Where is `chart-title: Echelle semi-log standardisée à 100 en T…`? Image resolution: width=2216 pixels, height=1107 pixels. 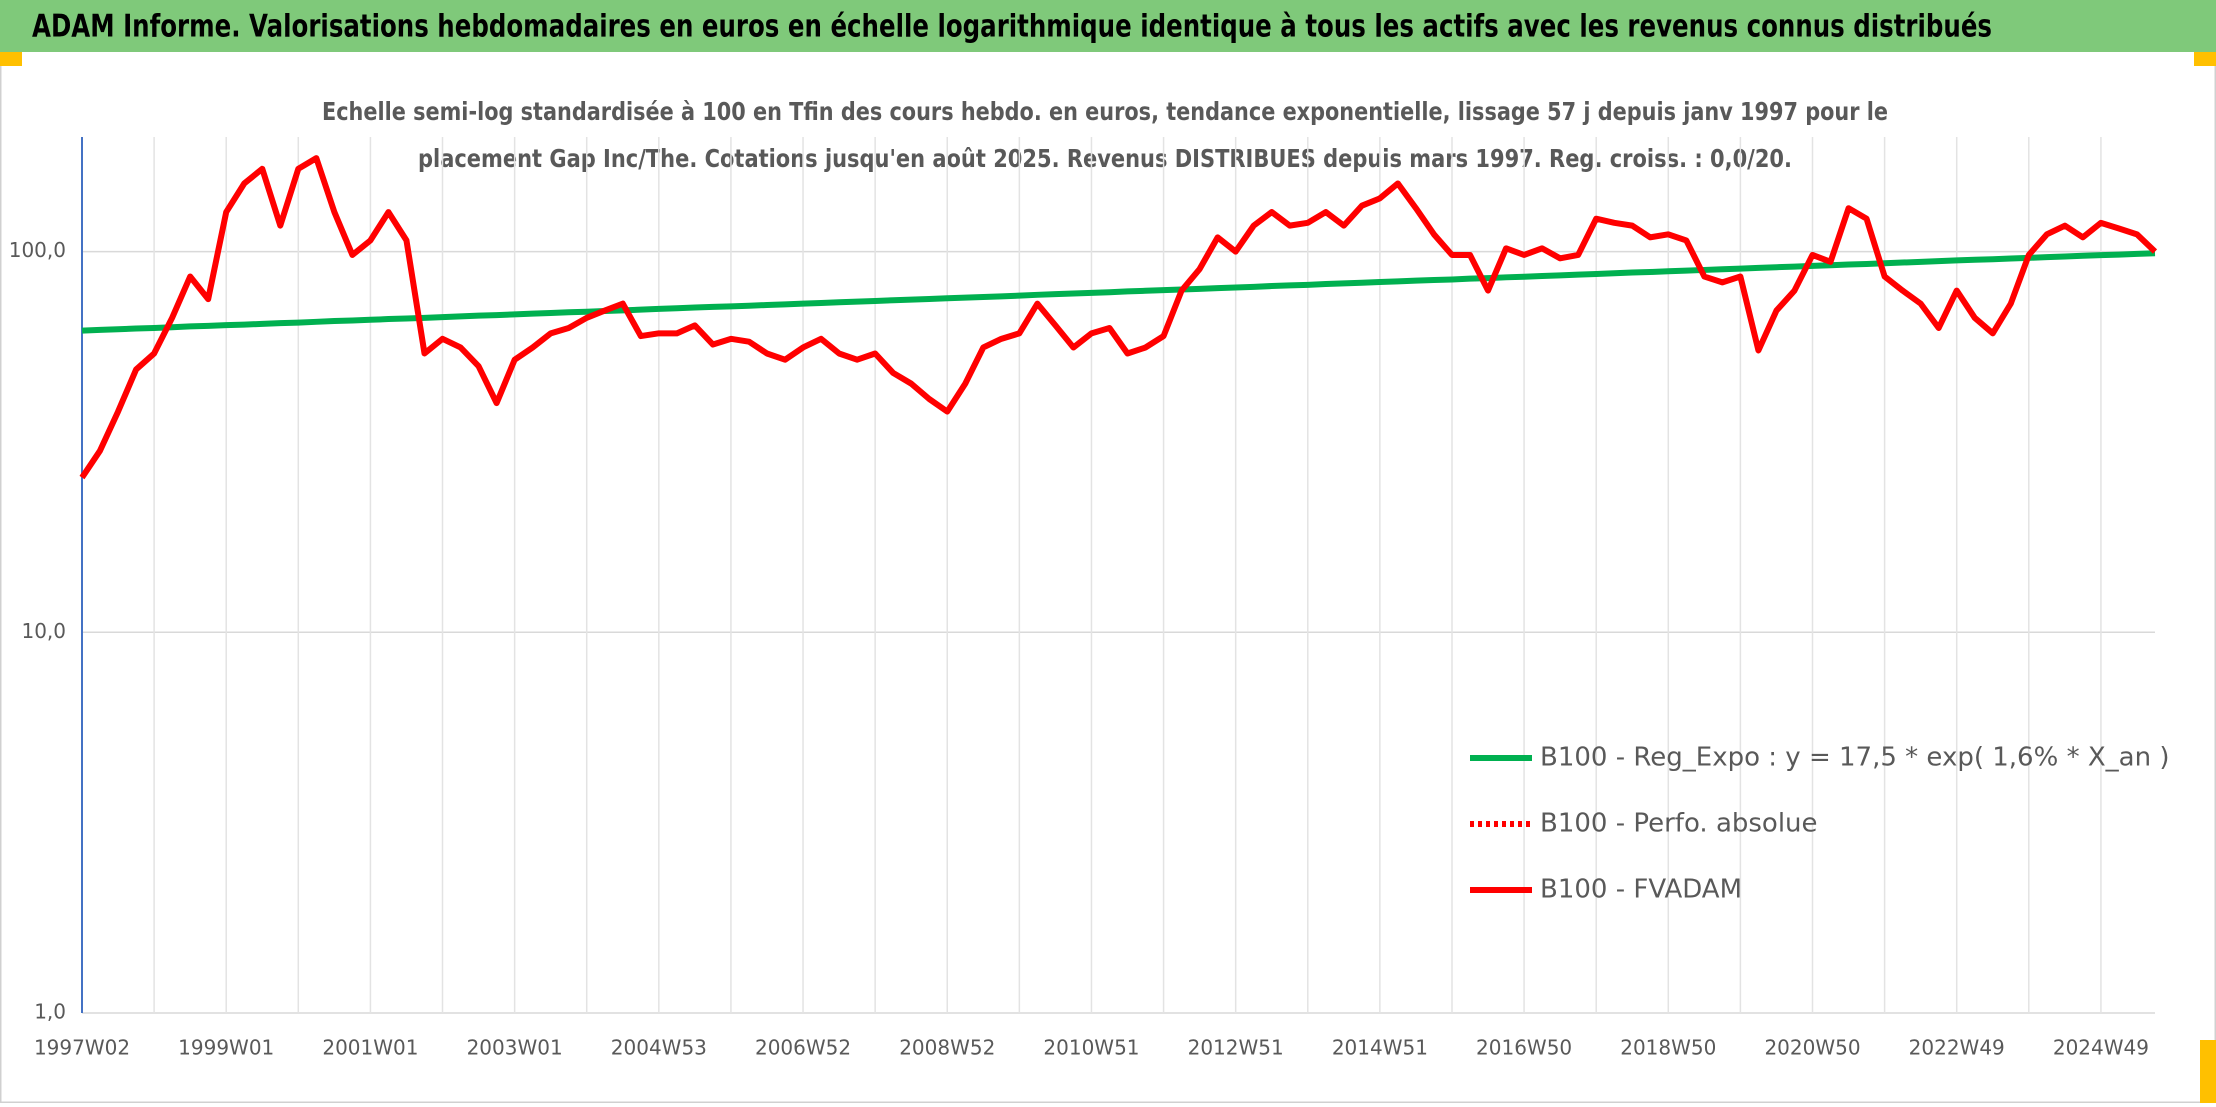 chart-title: Echelle semi-log standardisée à 100 en T… is located at coordinates (1105, 111).